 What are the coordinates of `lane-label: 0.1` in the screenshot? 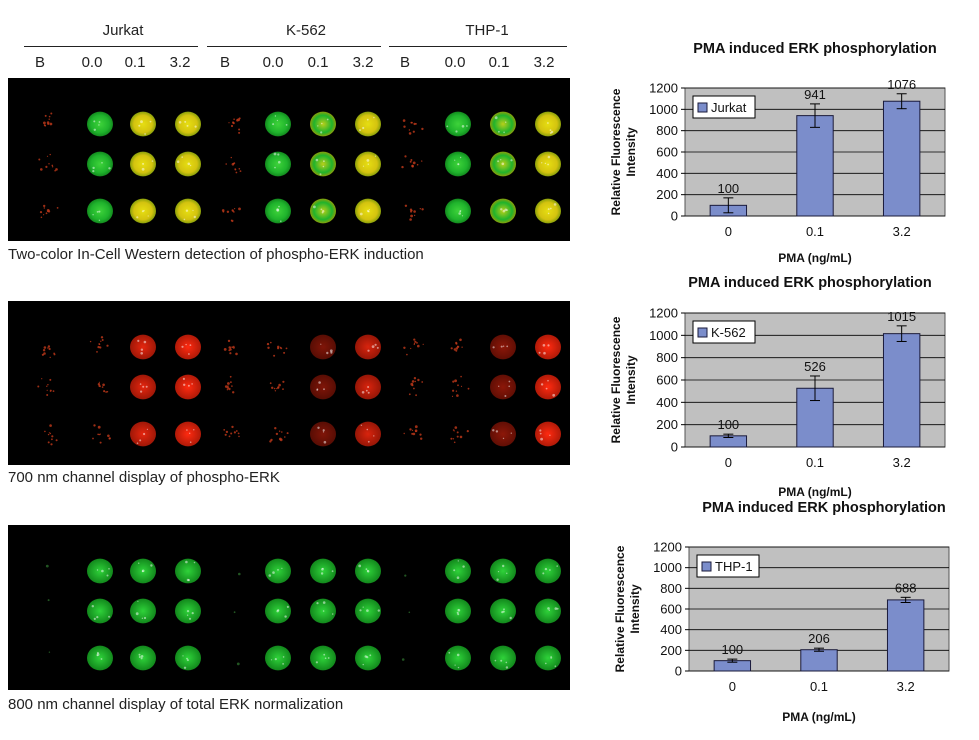 It's located at (135, 62).